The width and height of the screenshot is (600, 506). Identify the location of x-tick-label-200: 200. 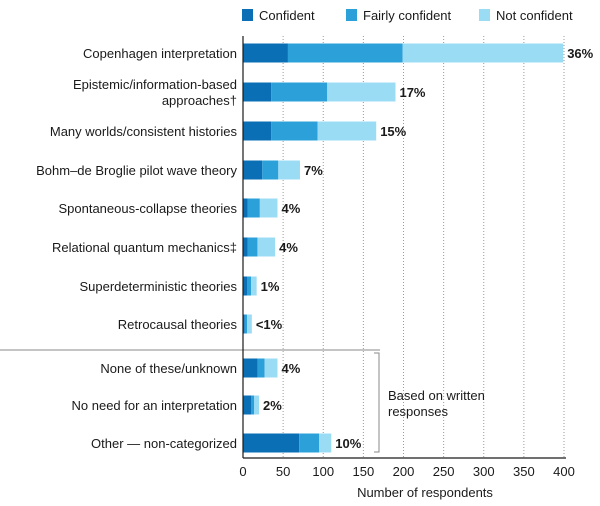
(404, 471).